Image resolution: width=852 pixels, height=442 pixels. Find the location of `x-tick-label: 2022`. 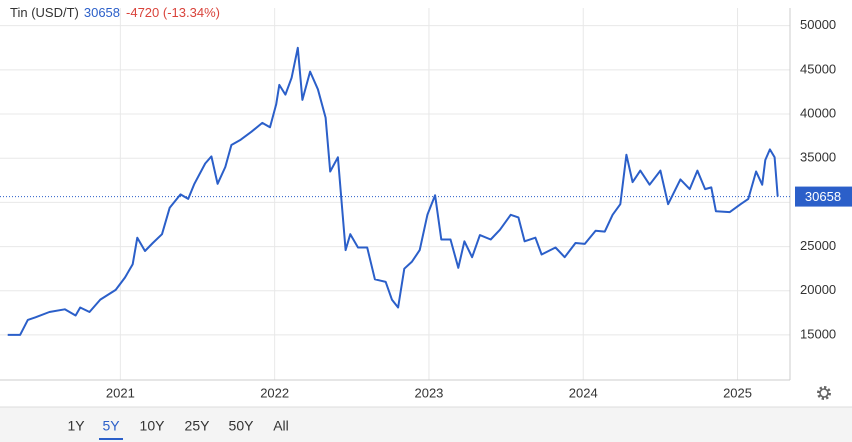

x-tick-label: 2022 is located at coordinates (274, 392).